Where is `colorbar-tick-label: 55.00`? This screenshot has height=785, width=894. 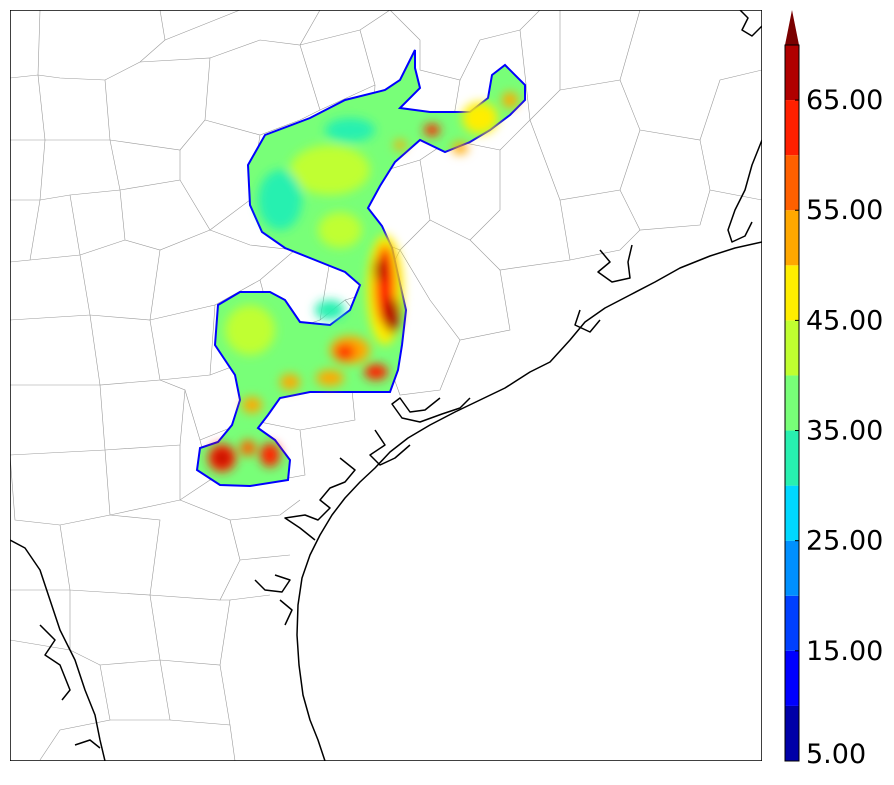
colorbar-tick-label: 55.00 is located at coordinates (844, 210).